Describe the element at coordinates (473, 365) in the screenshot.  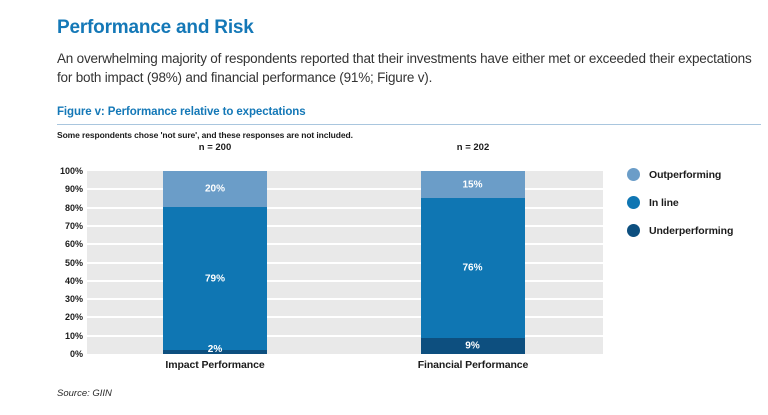
I see `x-label-financial: Financial Performance` at that location.